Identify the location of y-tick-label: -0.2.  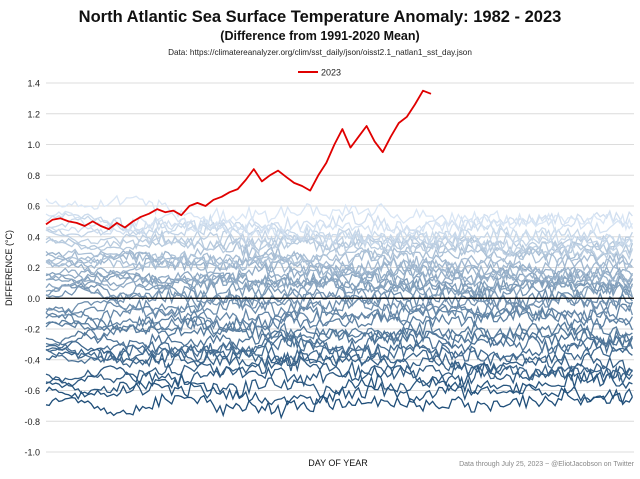
(32, 330).